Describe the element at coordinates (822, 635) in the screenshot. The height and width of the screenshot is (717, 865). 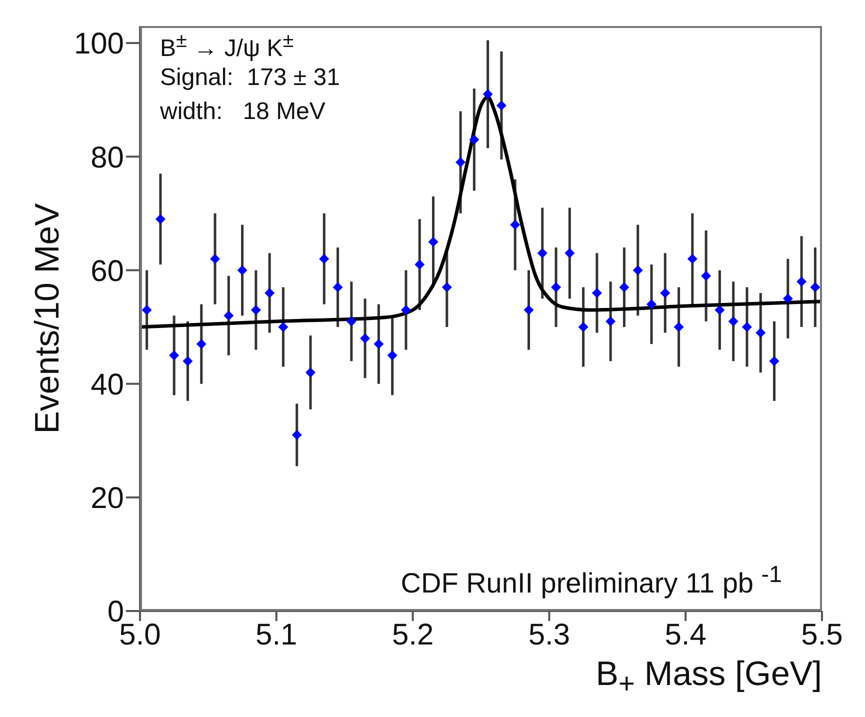
I see `x-tick-label: 5.5` at that location.